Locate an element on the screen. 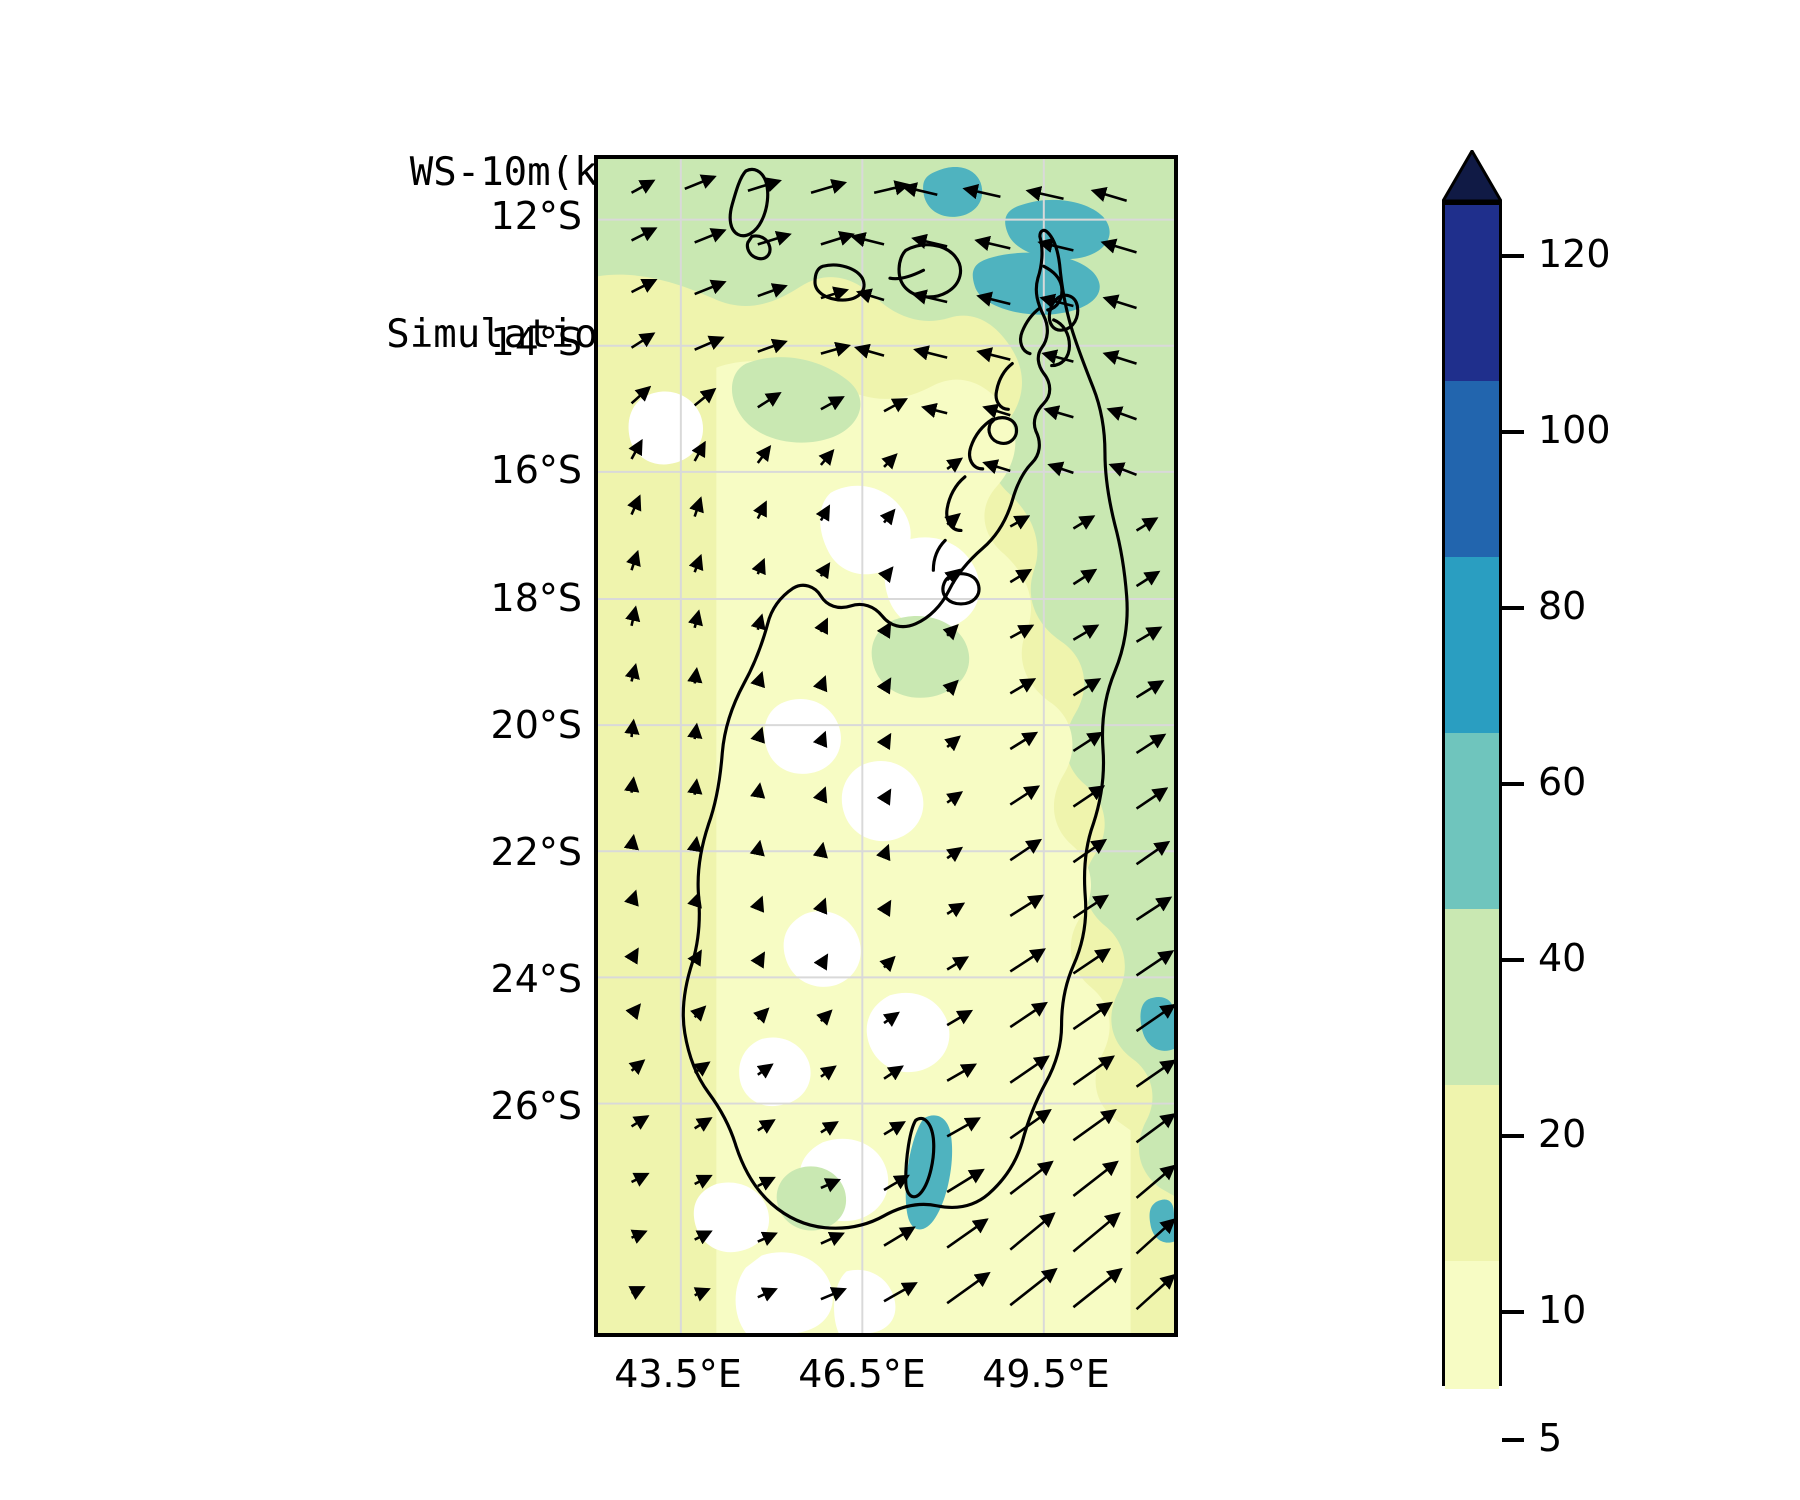  latitude-tick-label: 20°S is located at coordinates (536, 725).